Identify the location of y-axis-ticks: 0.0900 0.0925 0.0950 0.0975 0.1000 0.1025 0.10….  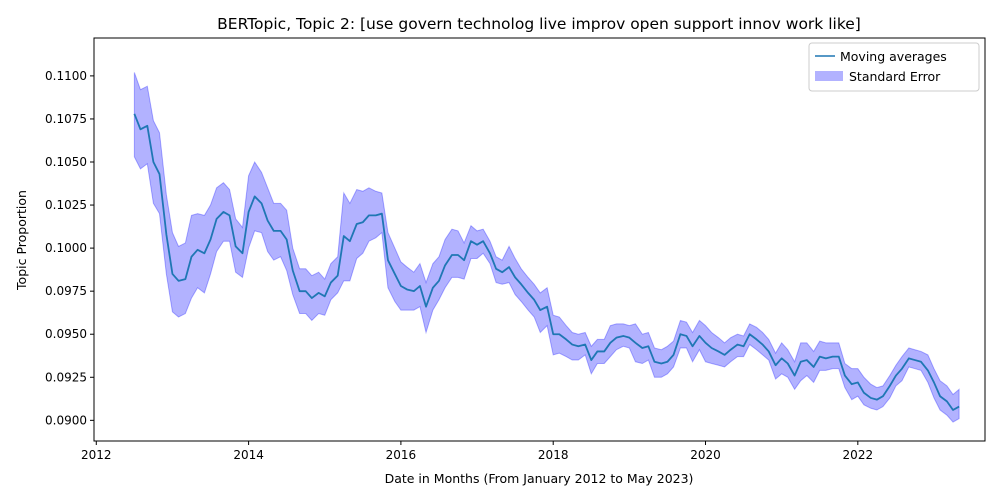
(69, 248).